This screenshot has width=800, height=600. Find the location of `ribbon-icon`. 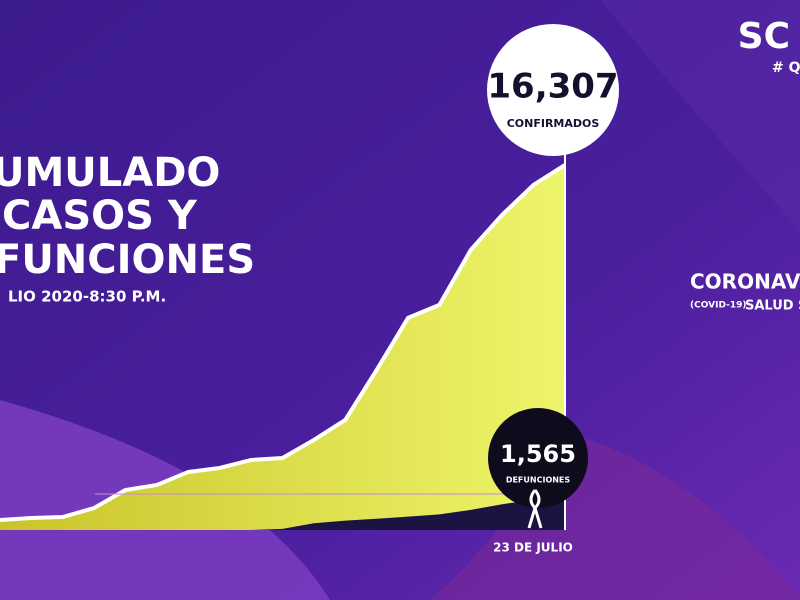

ribbon-icon is located at coordinates (535, 509).